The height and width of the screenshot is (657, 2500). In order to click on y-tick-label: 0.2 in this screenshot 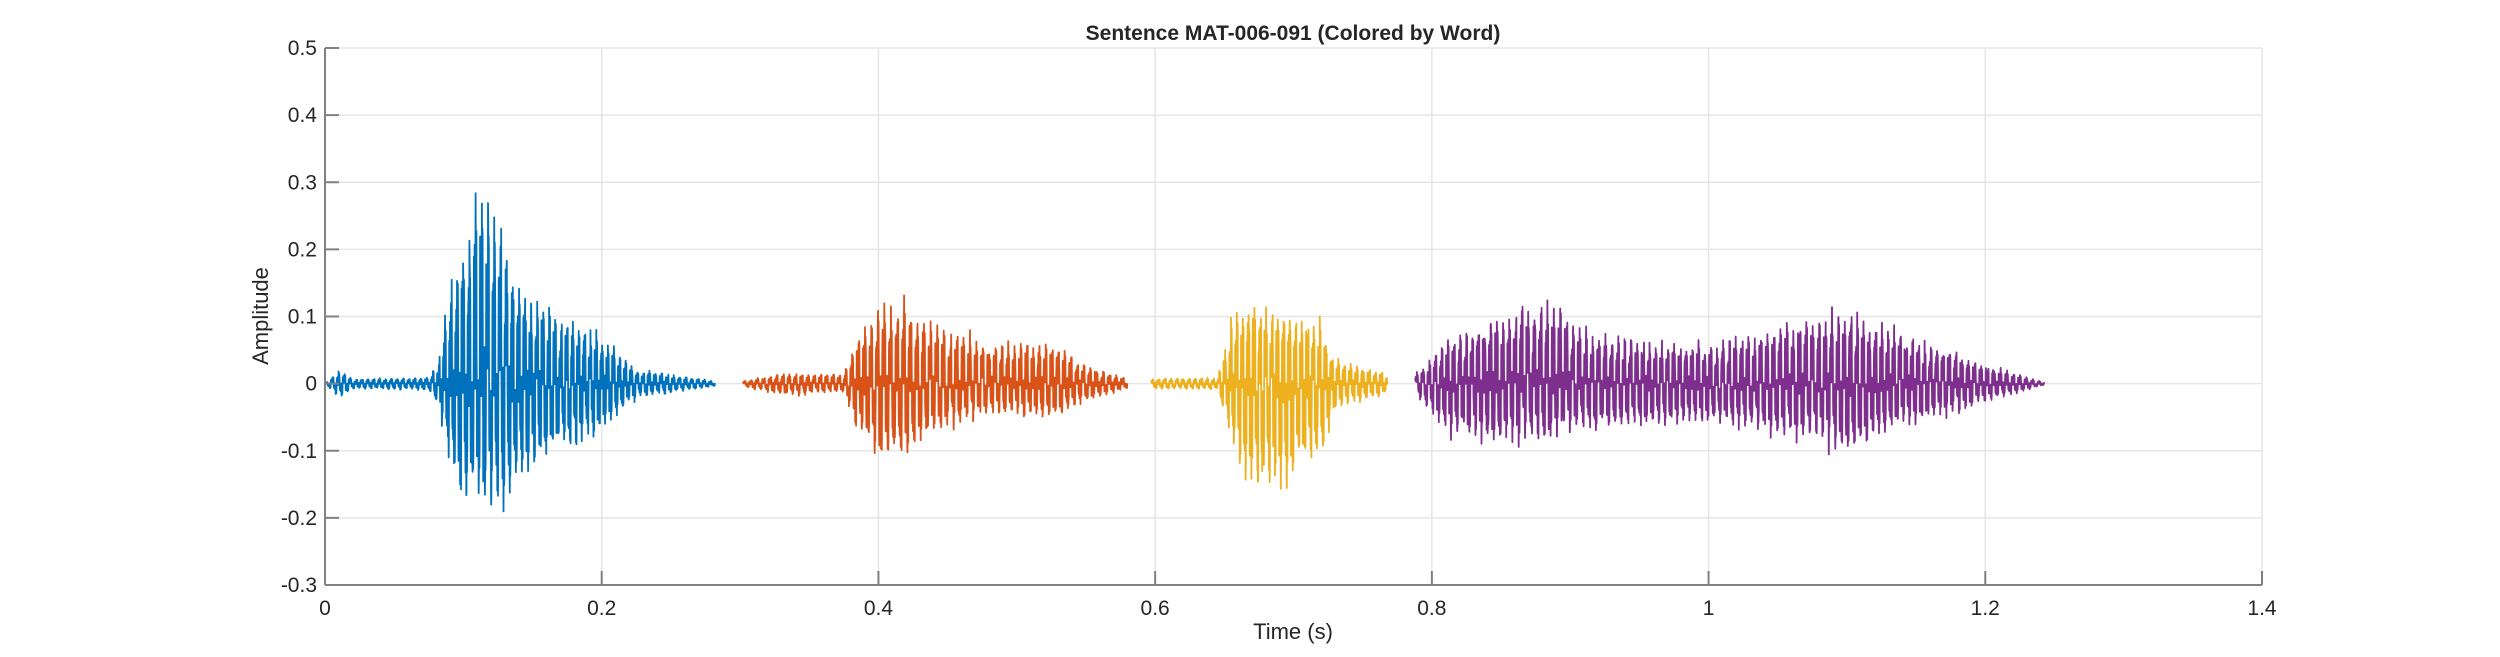, I will do `click(302, 249)`.